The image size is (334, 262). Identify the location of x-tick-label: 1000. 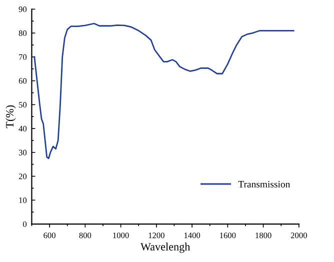
(121, 235).